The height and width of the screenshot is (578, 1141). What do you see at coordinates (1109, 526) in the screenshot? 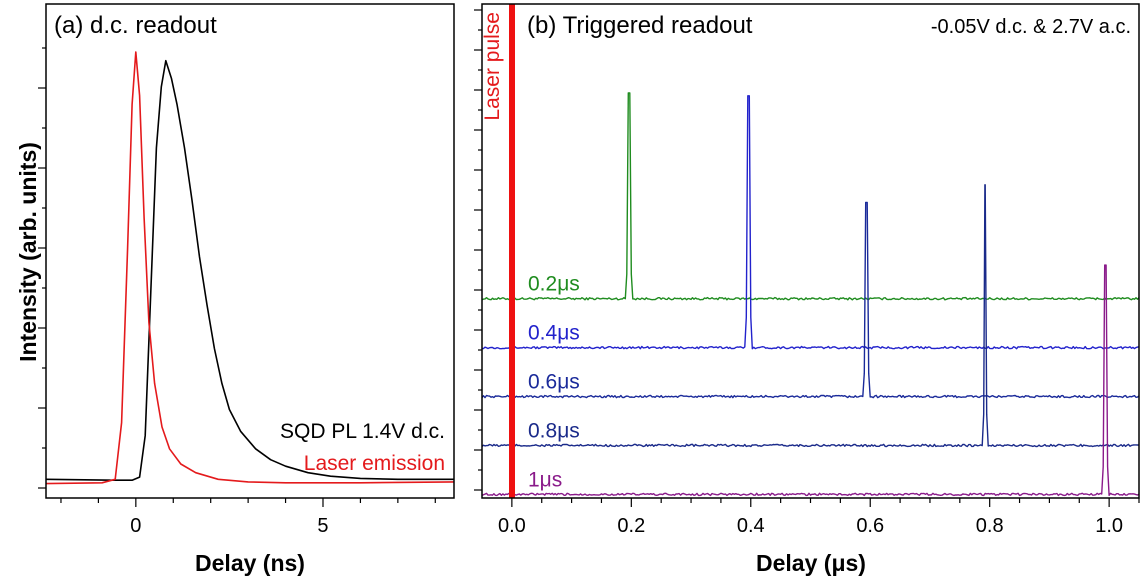
I see `panel-b-x-tick-label: 1.0` at bounding box center [1109, 526].